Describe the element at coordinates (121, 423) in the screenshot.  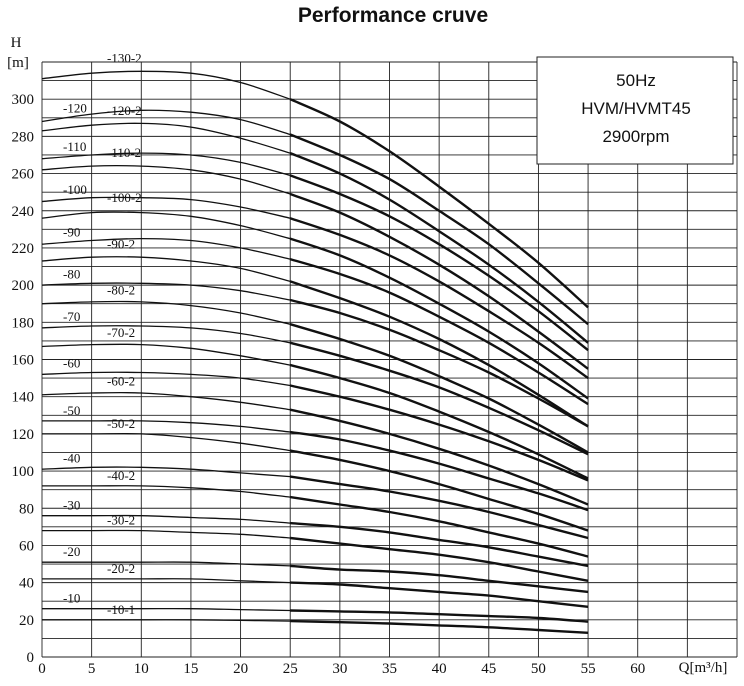
I see `curve-label: -50-2` at that location.